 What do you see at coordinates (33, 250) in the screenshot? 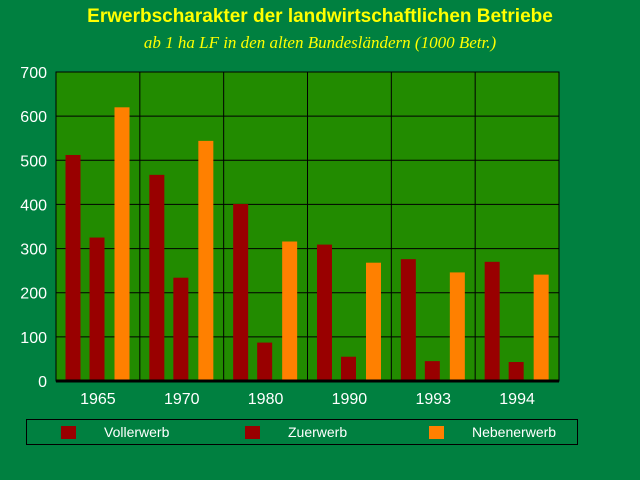
I see `y-tick-label: 300` at bounding box center [33, 250].